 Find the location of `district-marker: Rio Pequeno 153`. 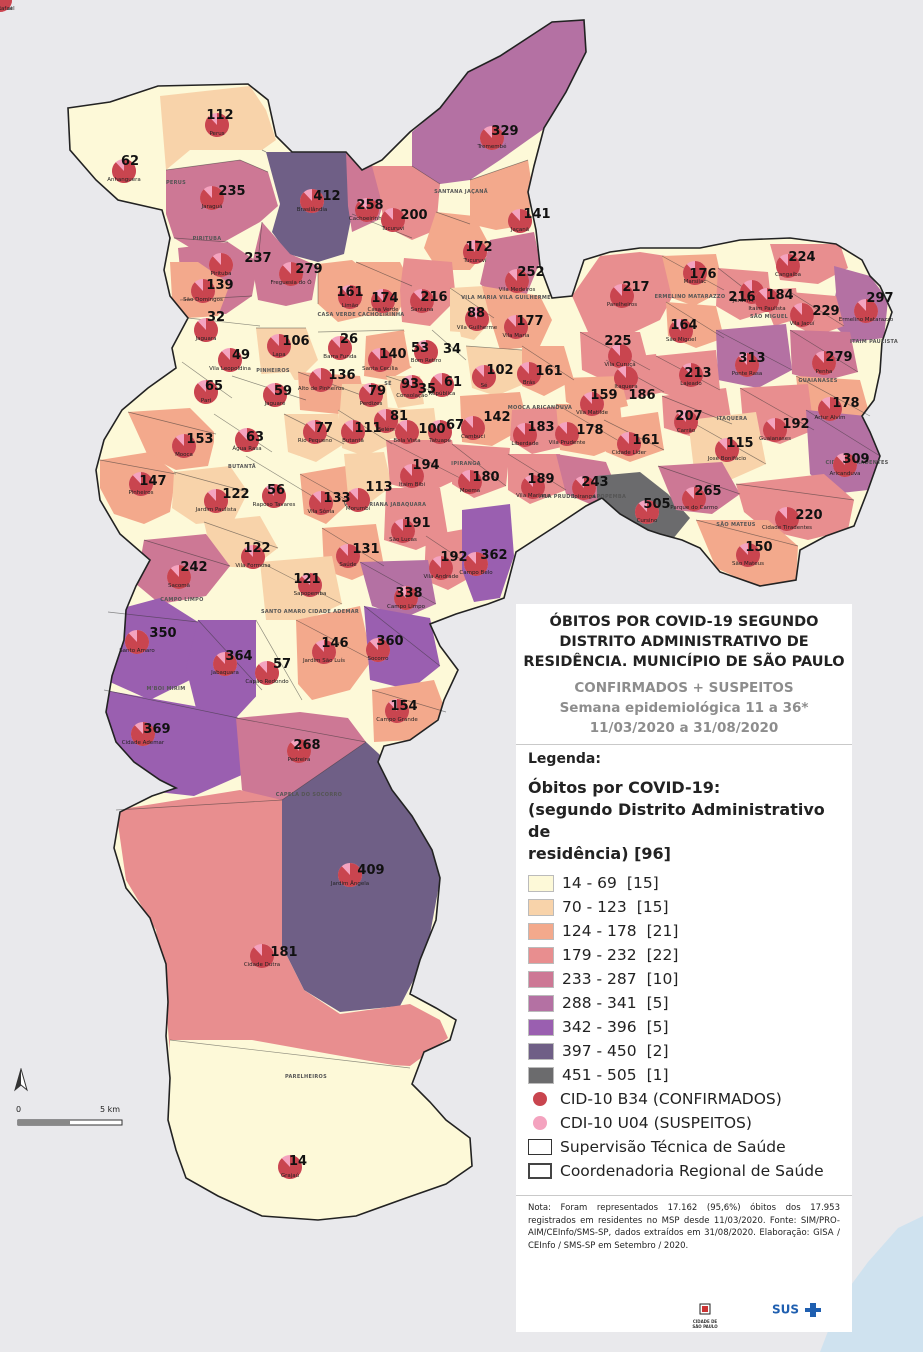

district-marker: Rio Pequeno 153 is located at coordinates (259, 433).